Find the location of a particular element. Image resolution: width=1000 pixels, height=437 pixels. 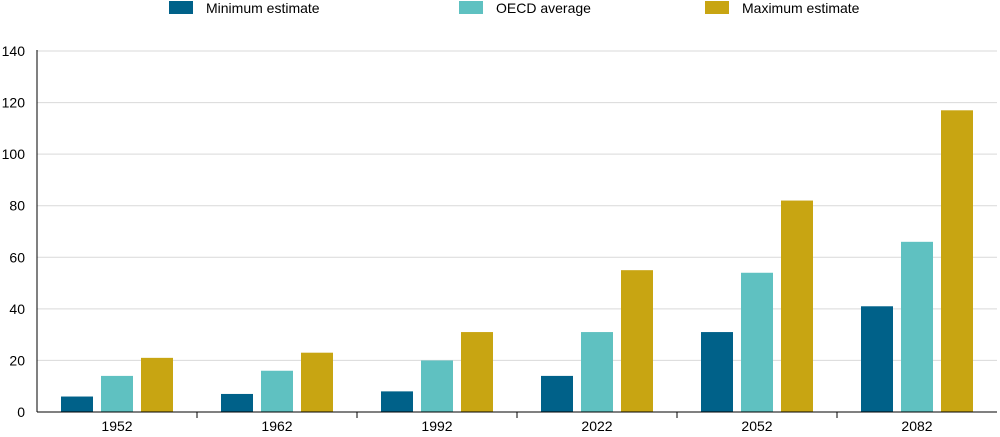

y-axis-ticks: 0 20 40 60 80 100 120 140 is located at coordinates (14, 231).